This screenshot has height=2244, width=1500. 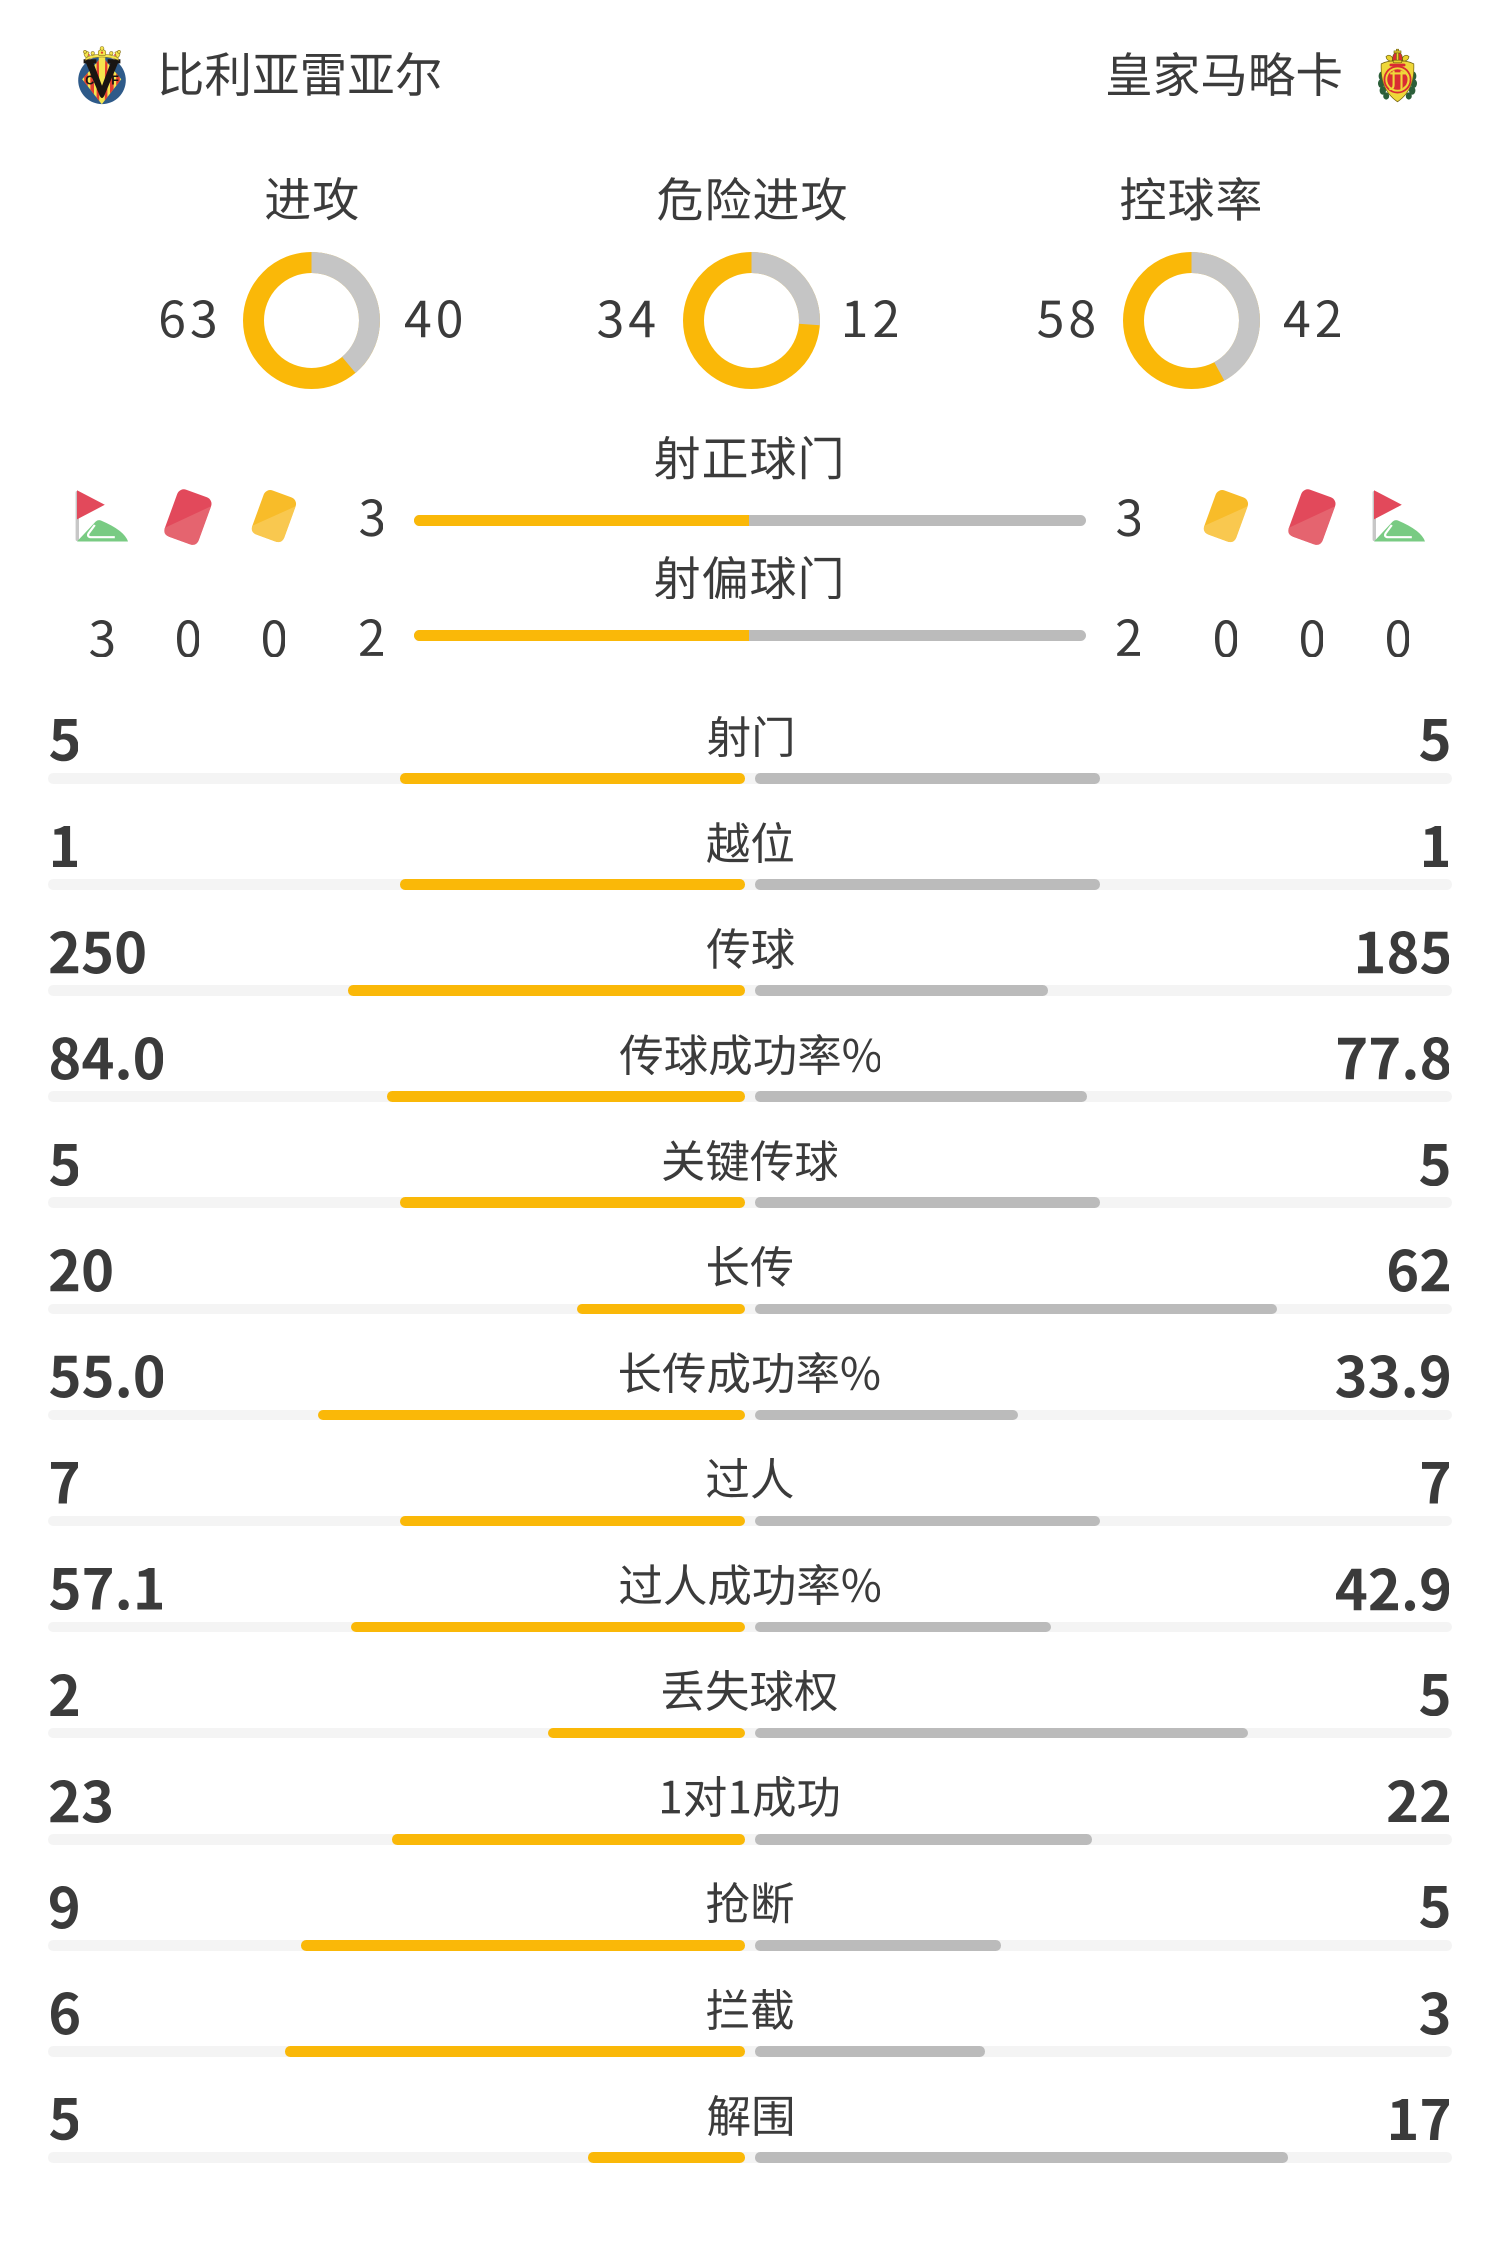 What do you see at coordinates (89, 81) in the screenshot?
I see `svg-text: C` at bounding box center [89, 81].